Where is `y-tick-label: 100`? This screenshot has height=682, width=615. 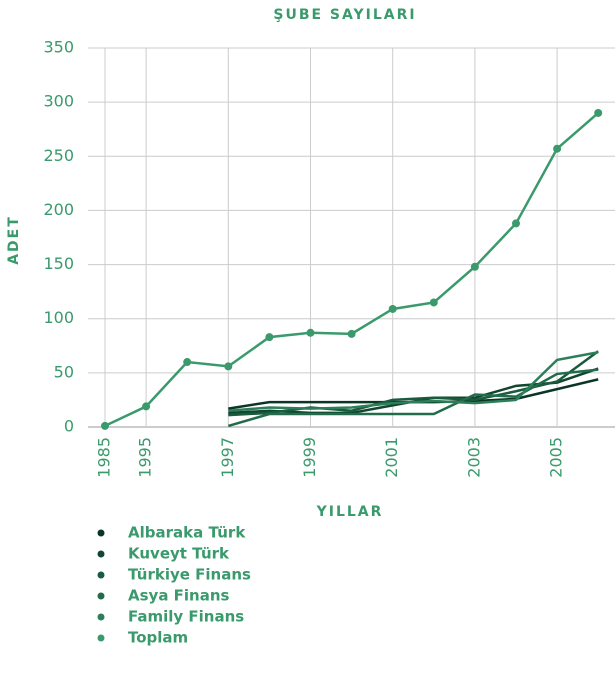
y-tick-label: 100 is located at coordinates (58, 317).